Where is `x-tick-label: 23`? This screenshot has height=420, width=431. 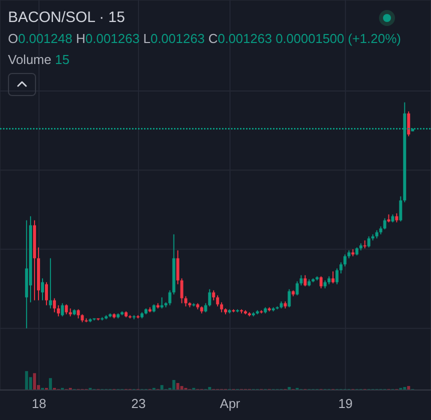 x-tick-label: 23 is located at coordinates (138, 404).